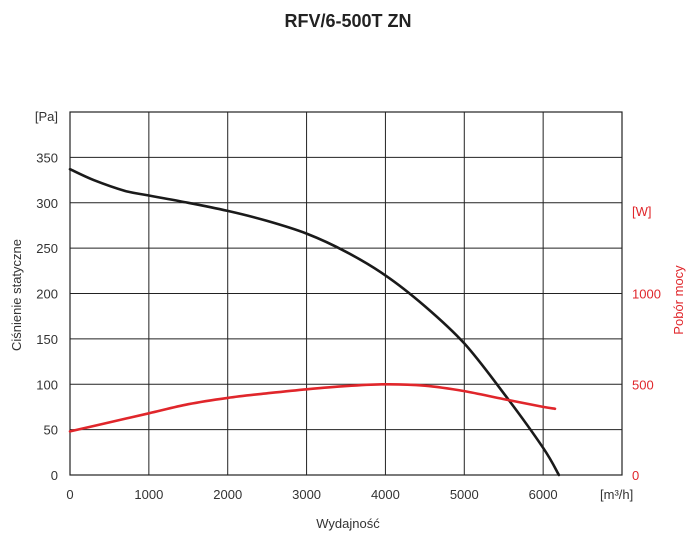 The width and height of the screenshot is (696, 544). I want to click on y-tick-labels-right: 0 500 1000, so click(646, 385).